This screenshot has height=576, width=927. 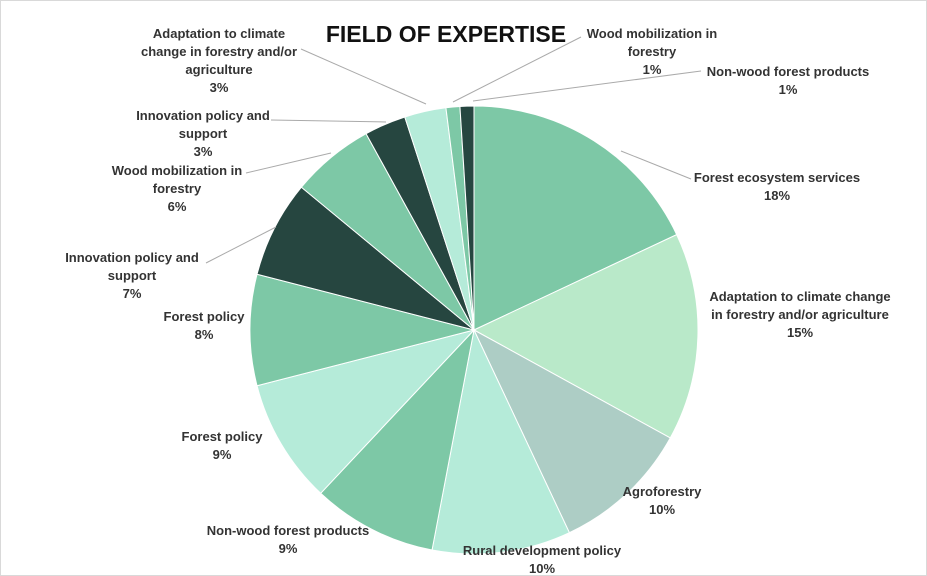 What do you see at coordinates (662, 501) in the screenshot?
I see `slice-label: Agroforestry 10%` at bounding box center [662, 501].